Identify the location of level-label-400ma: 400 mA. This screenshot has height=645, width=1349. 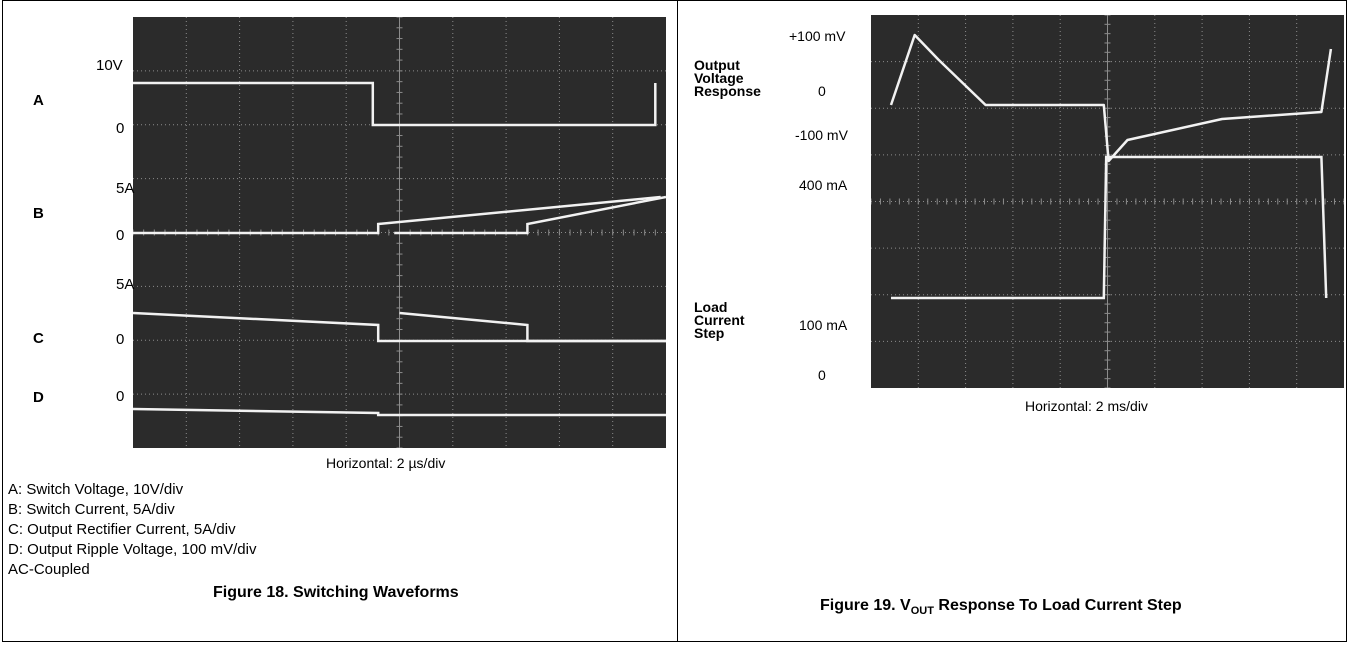
(823, 185).